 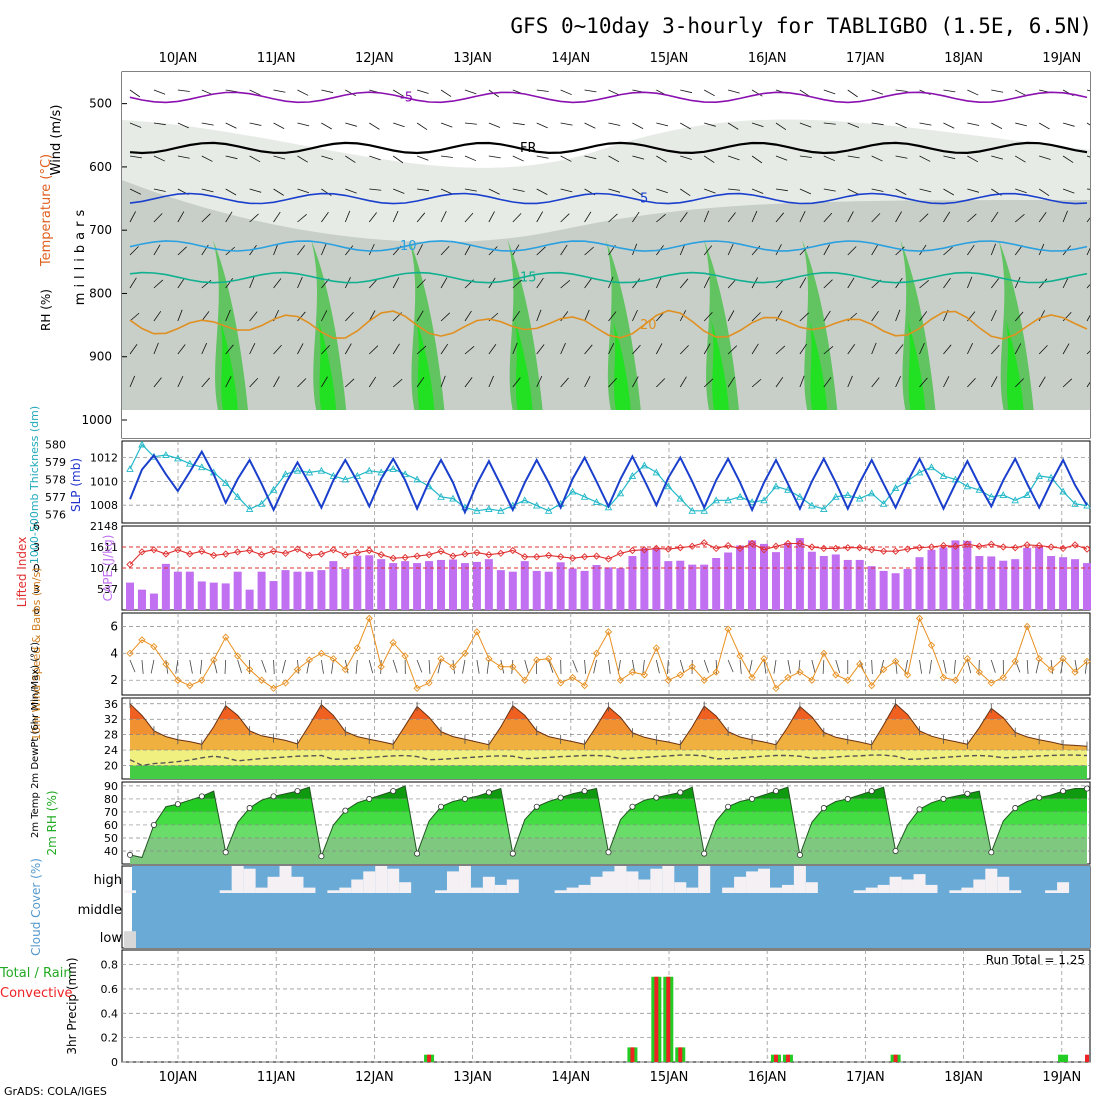 I want to click on precip-tick-label: 0.2, so click(x=110, y=1038).